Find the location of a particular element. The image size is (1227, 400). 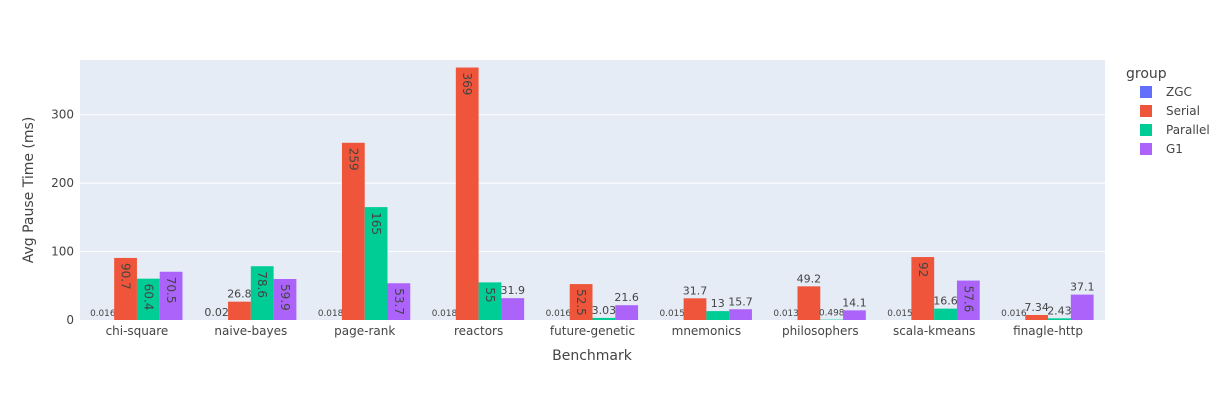

x-tick-label: future-genetic is located at coordinates (592, 331).